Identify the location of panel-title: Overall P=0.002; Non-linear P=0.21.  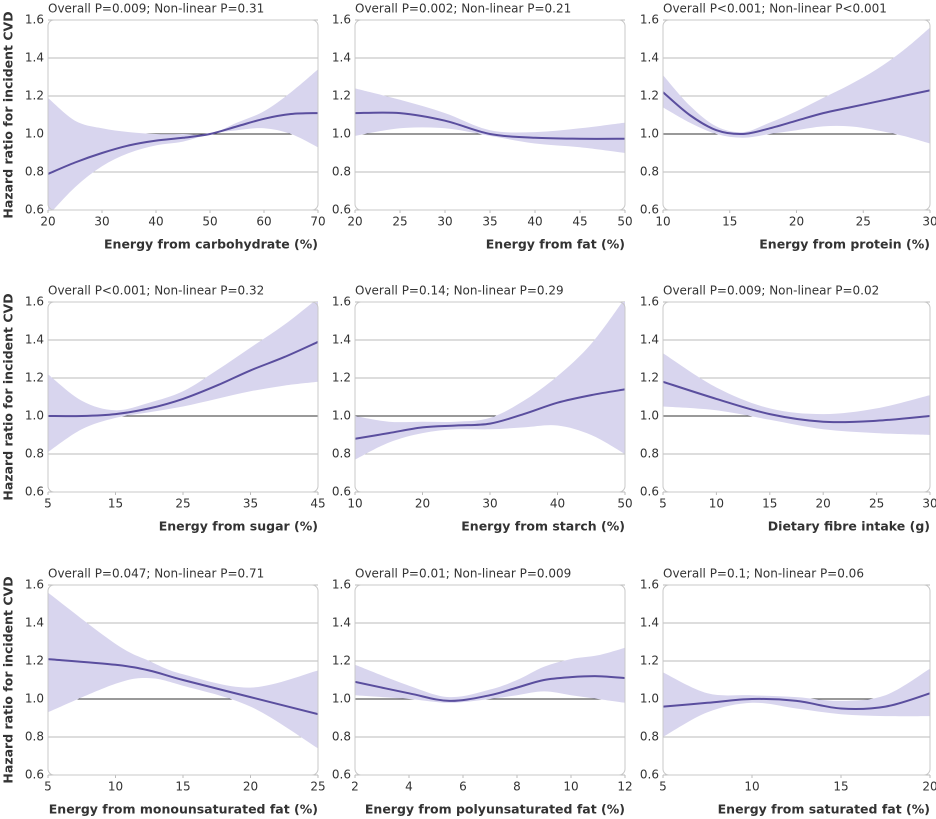
(463, 9).